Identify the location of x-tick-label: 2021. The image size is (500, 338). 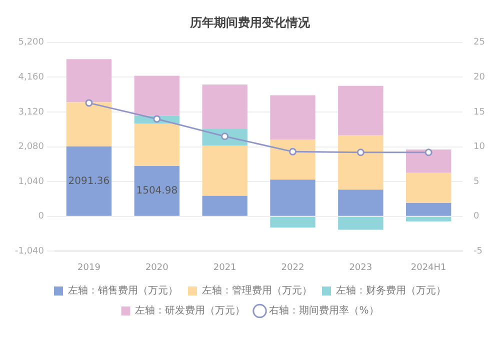
(224, 267).